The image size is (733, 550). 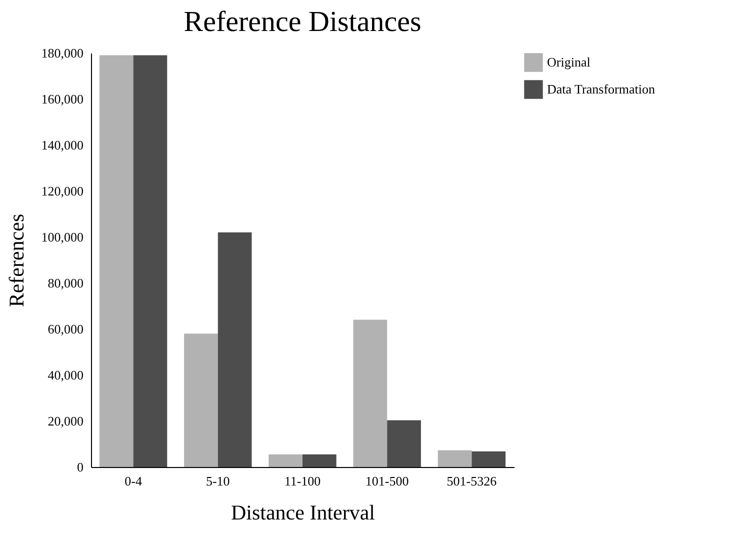 I want to click on y-tick-label: 100,000, so click(x=62, y=237).